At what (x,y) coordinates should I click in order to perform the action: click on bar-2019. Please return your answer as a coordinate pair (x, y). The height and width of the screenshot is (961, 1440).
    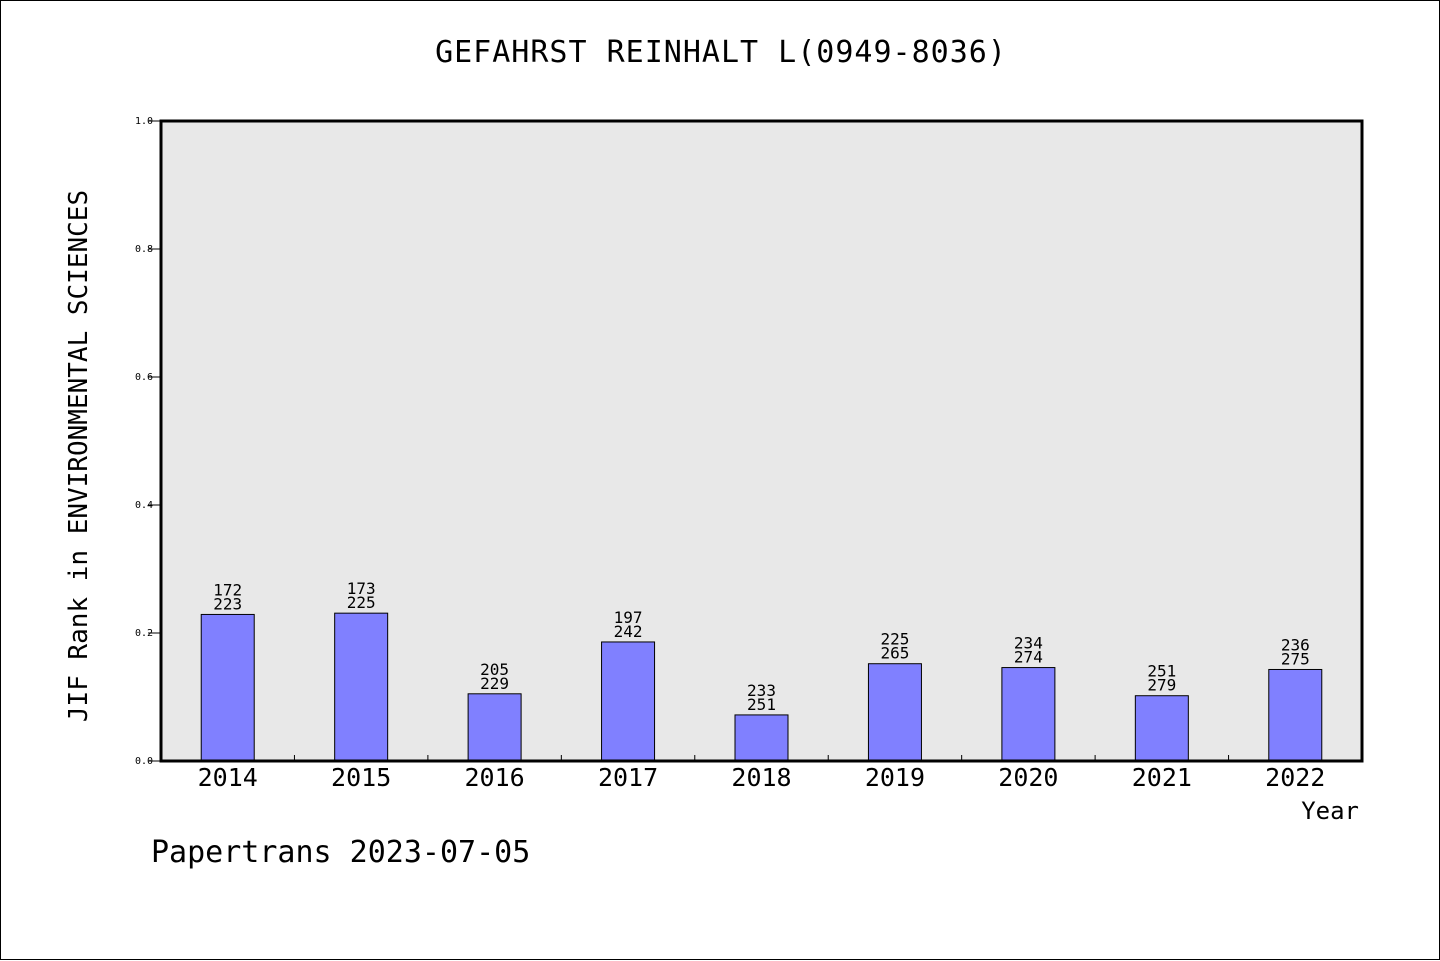
    Looking at the image, I should click on (894, 712).